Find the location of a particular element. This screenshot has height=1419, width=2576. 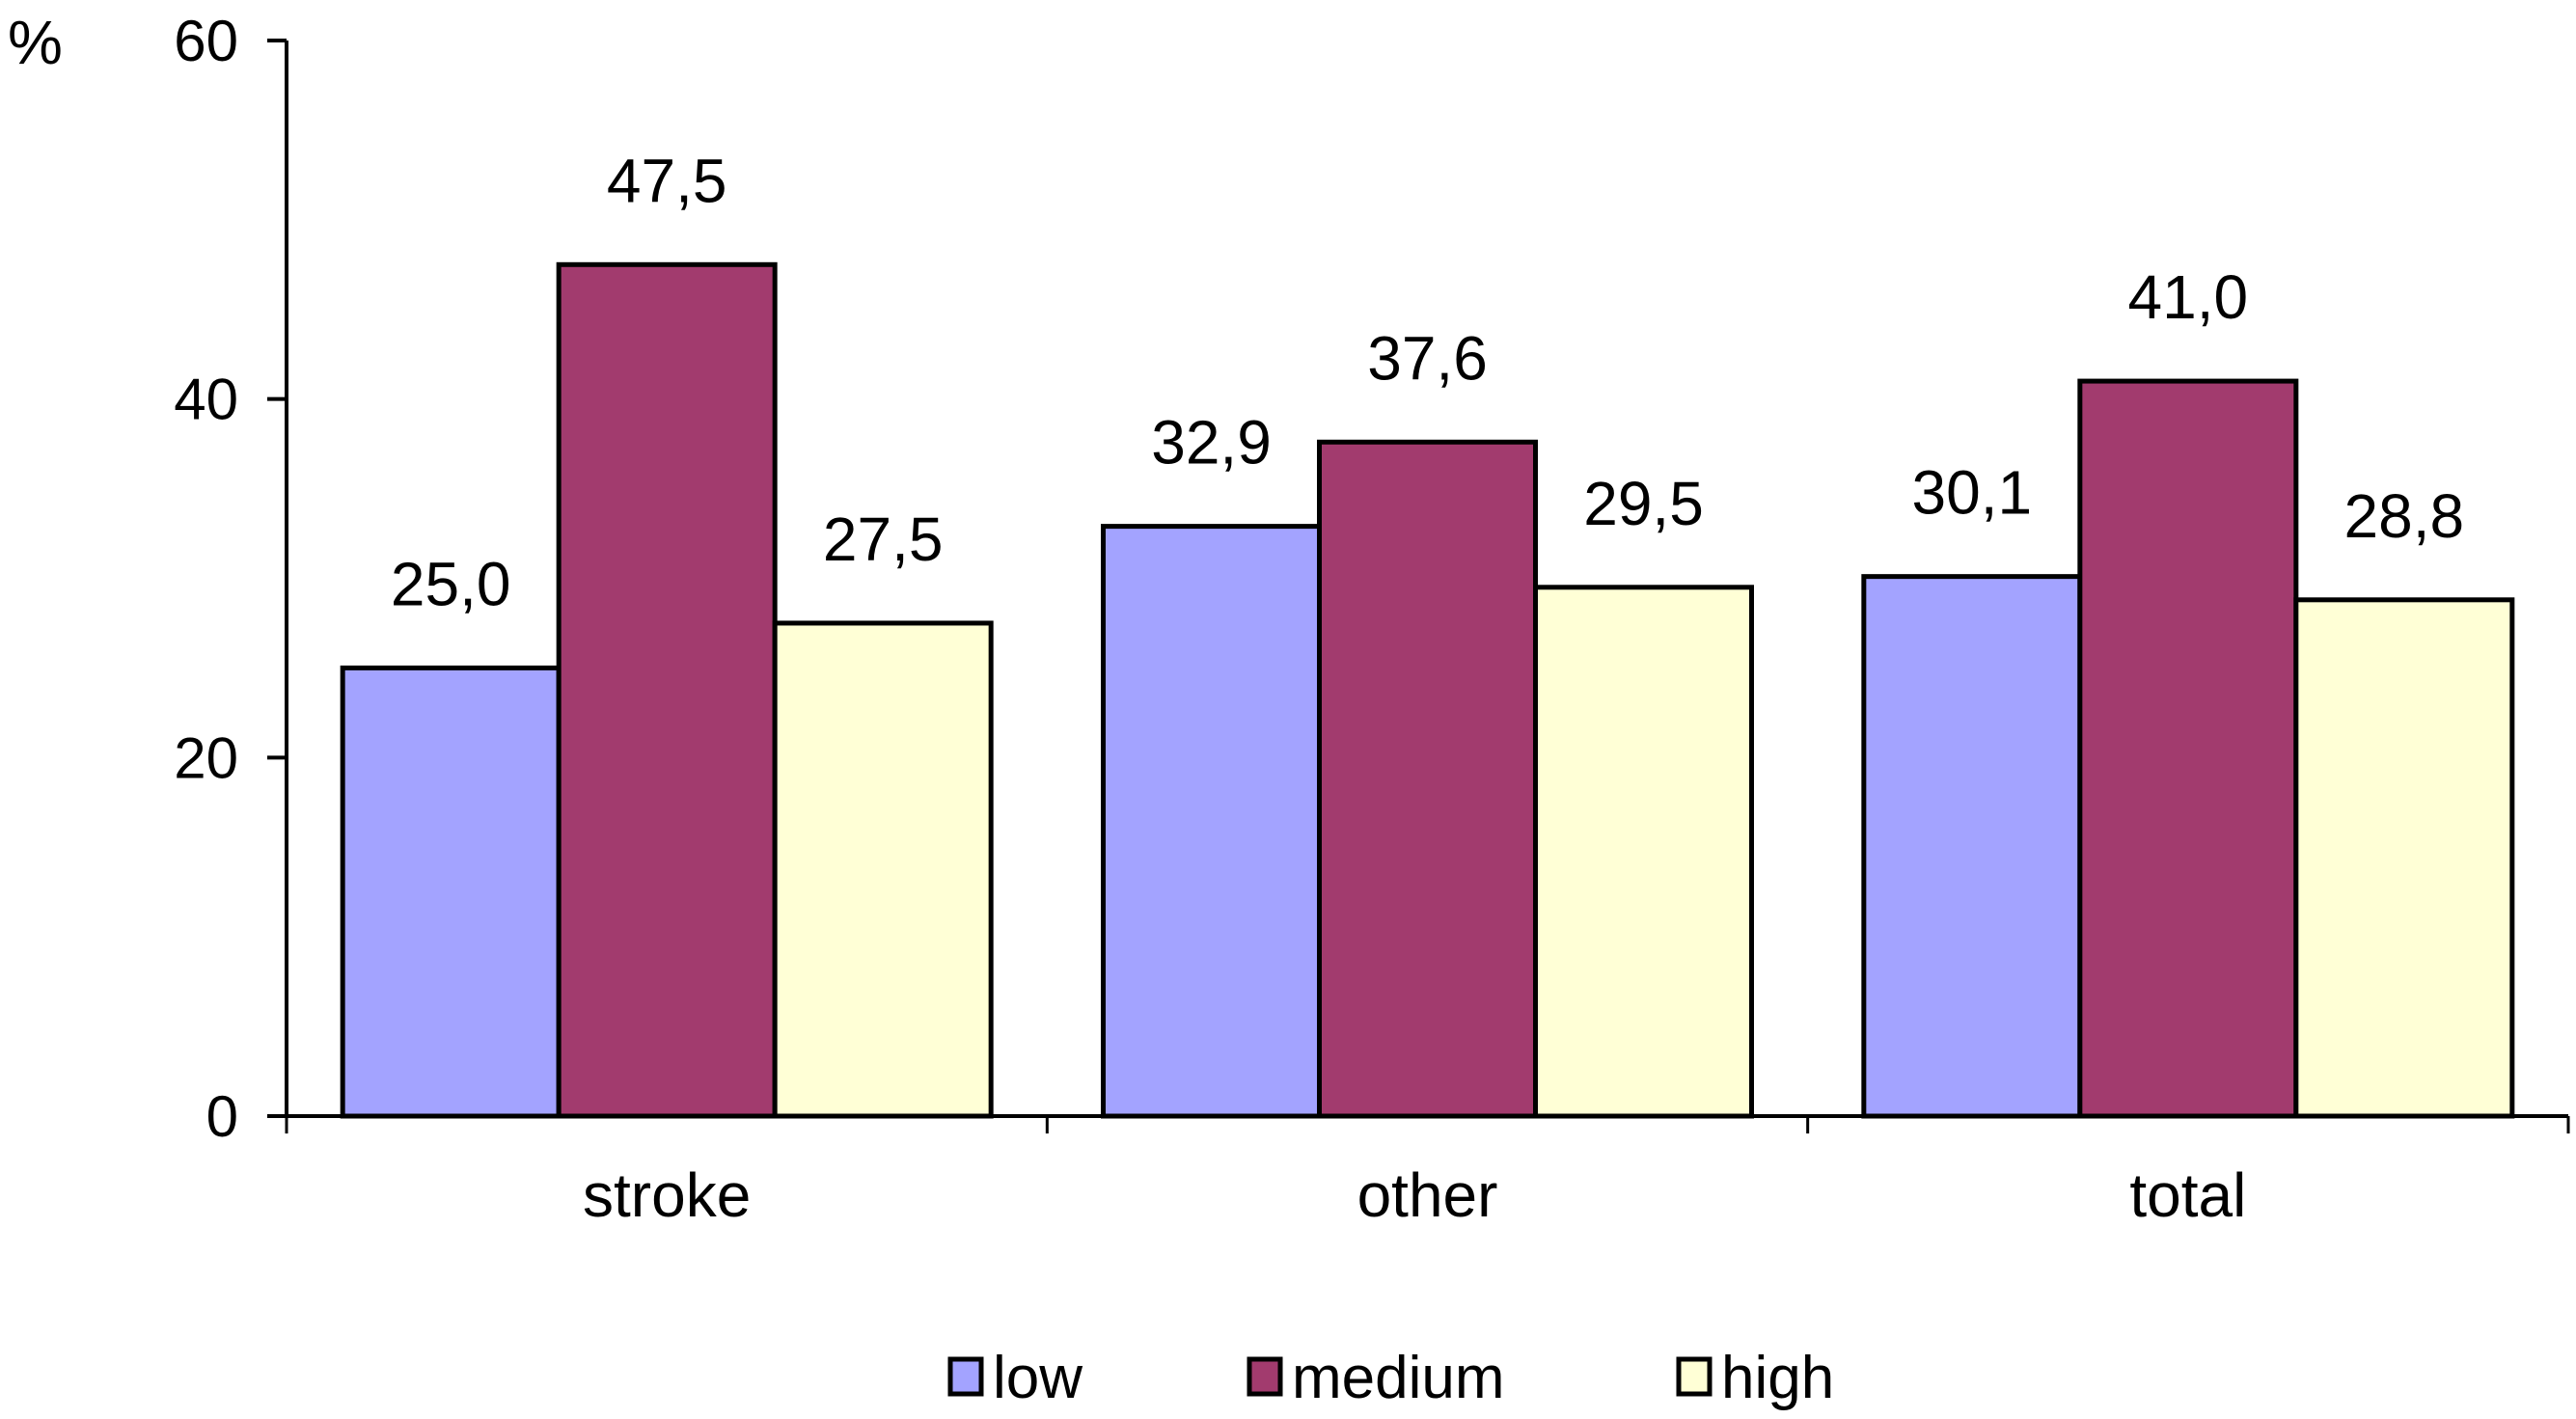

legend-label-high: high is located at coordinates (1778, 1378).